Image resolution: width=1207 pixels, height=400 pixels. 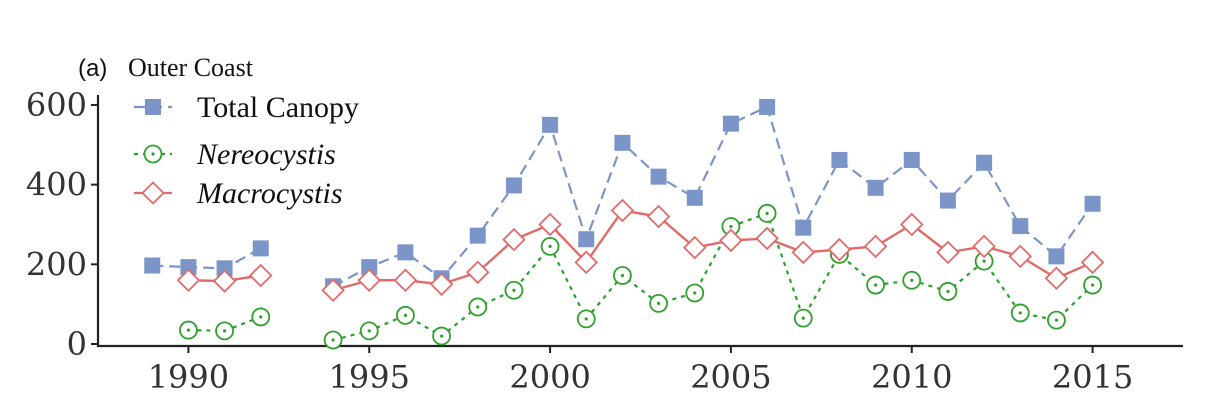 I want to click on legend: Total Canopy Nereocystis Macrocystis, so click(x=246, y=150).